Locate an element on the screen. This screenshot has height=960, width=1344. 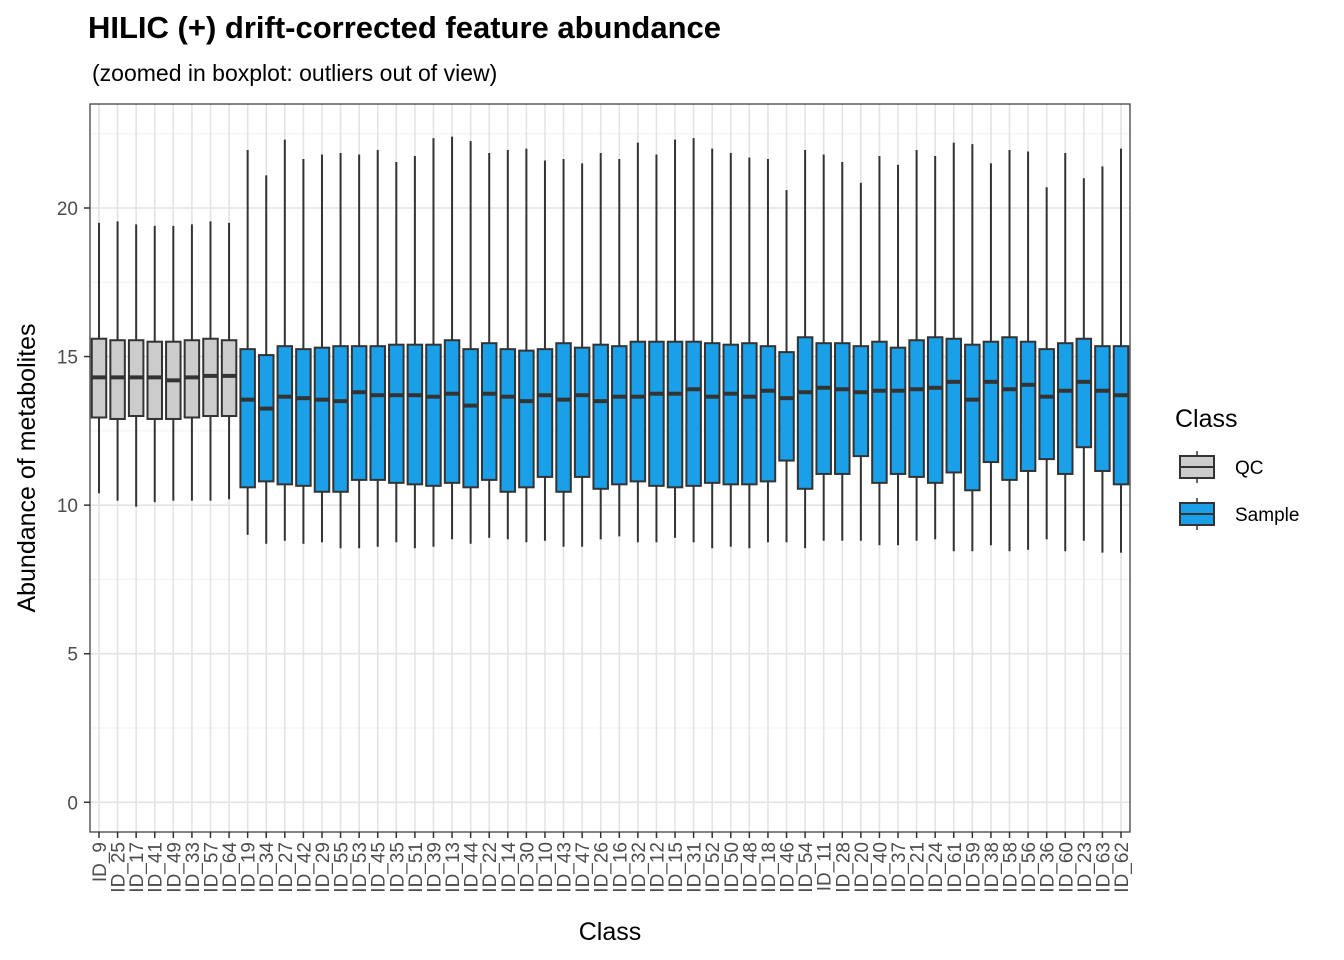
x-tick-label: ID_44 is located at coordinates (472, 867).